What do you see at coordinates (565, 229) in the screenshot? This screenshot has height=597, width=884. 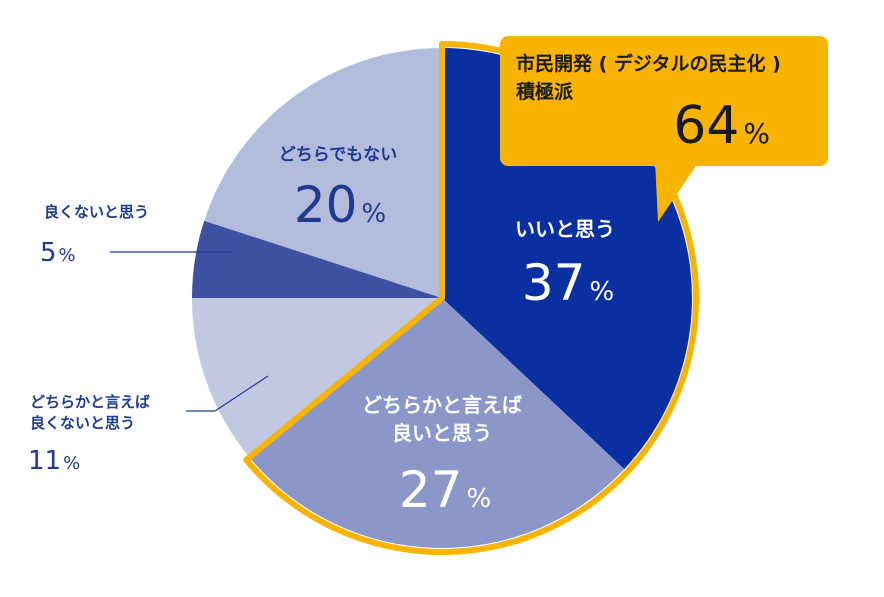 I see `label-good: いいと思う` at bounding box center [565, 229].